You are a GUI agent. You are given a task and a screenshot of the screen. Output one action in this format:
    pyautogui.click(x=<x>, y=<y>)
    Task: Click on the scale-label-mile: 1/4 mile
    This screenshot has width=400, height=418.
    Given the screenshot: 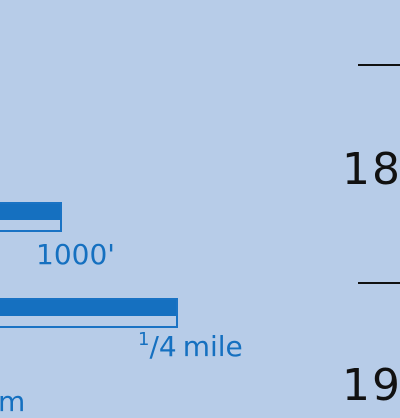 What is the action you would take?
    pyautogui.click(x=190, y=346)
    